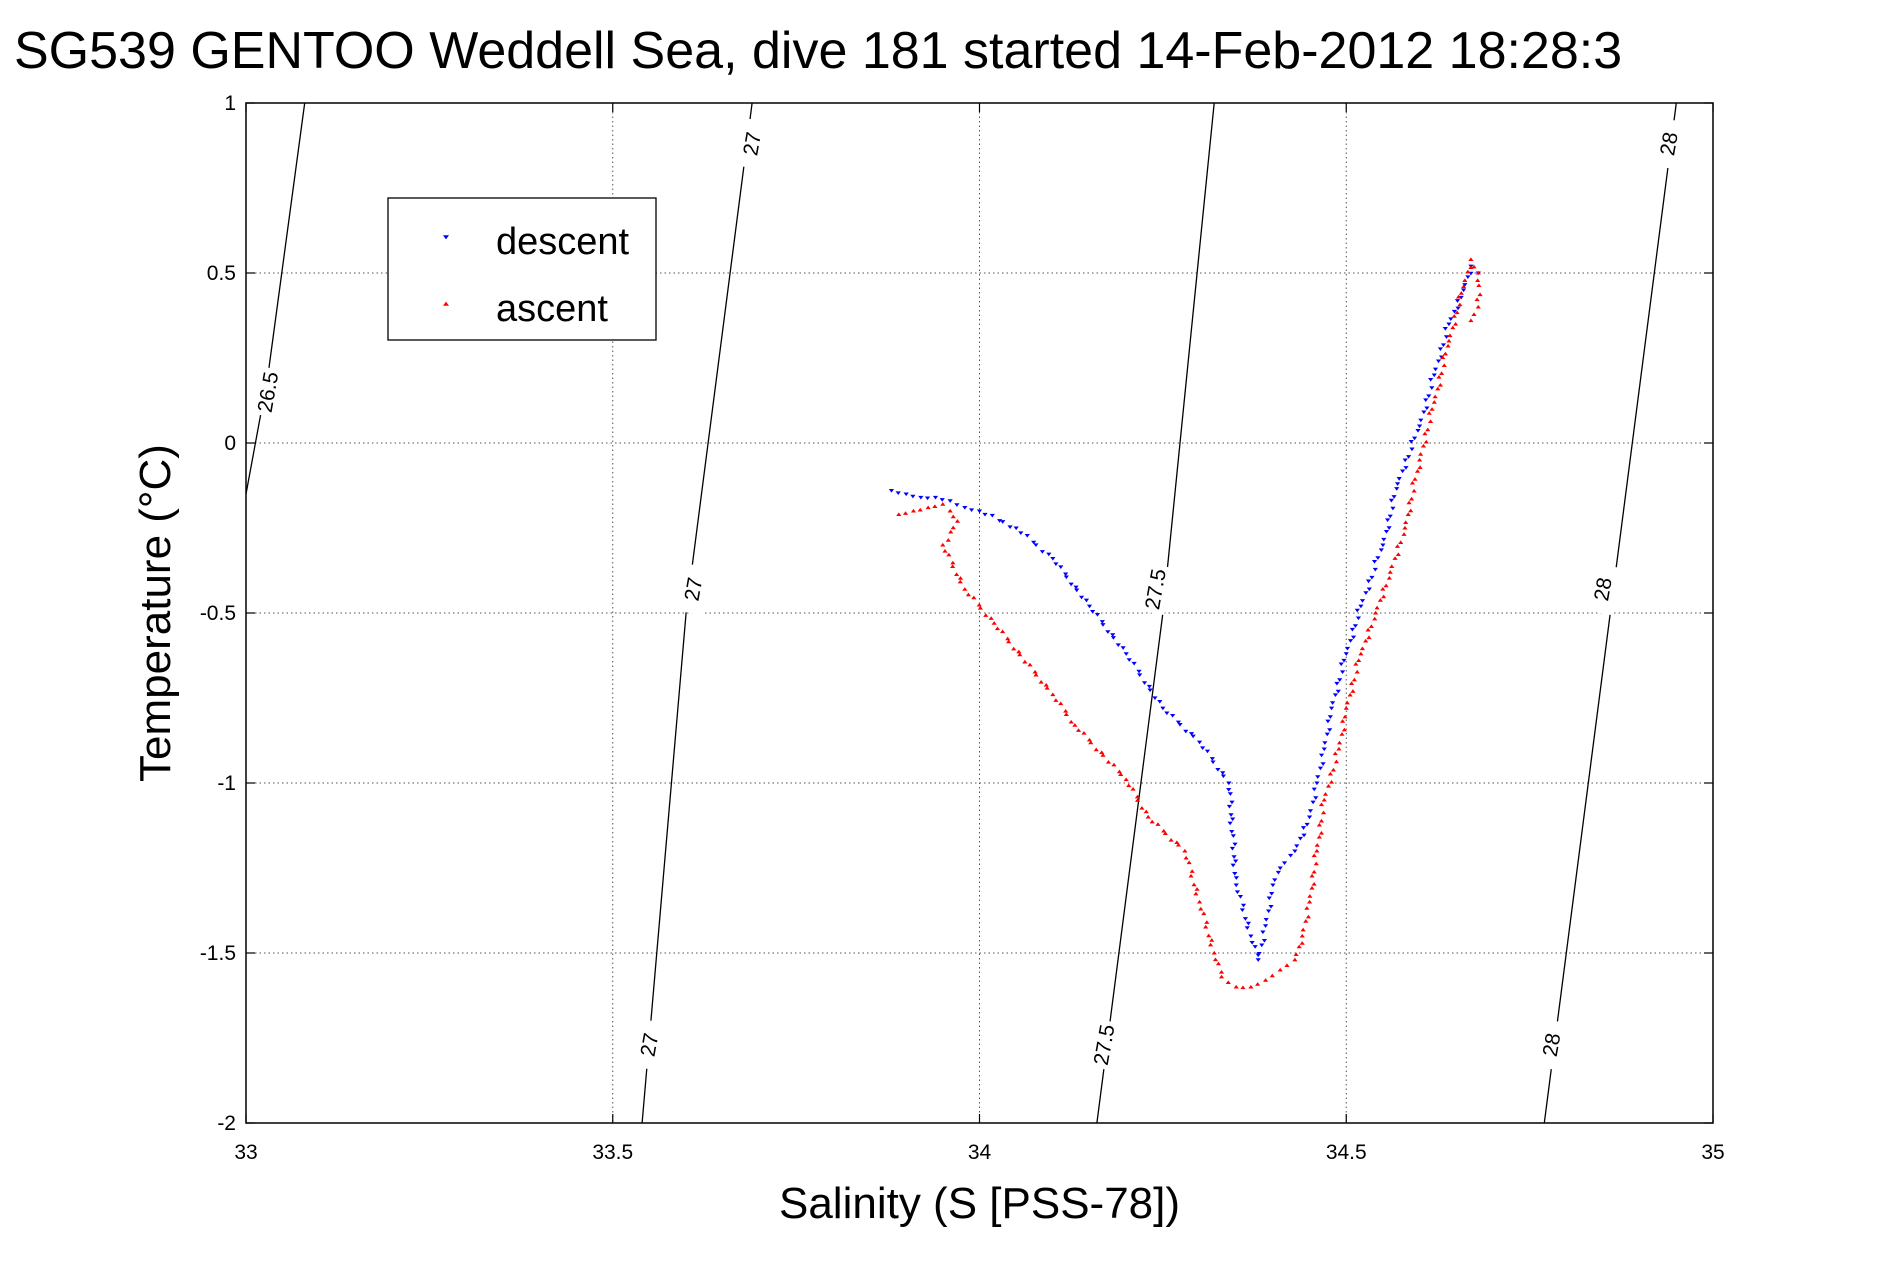 This screenshot has height=1262, width=1891. I want to click on y-tick-label: -2, so click(226, 1123).